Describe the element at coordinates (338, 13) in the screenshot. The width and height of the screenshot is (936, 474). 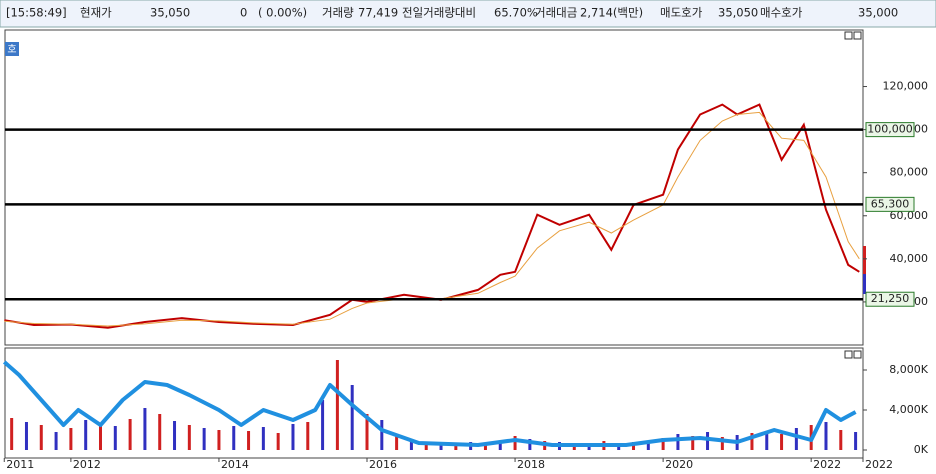
I see `quote-text: 거래량` at that location.